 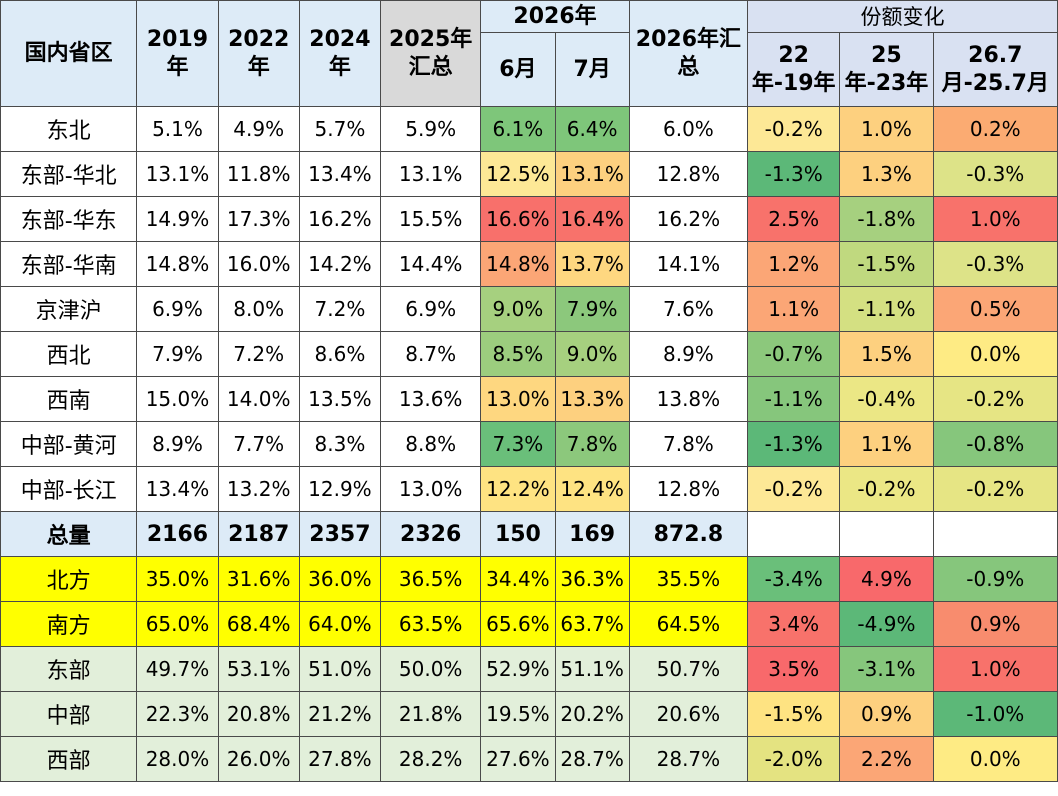 I want to click on value-2026-total: 8.9%, so click(x=688, y=354).